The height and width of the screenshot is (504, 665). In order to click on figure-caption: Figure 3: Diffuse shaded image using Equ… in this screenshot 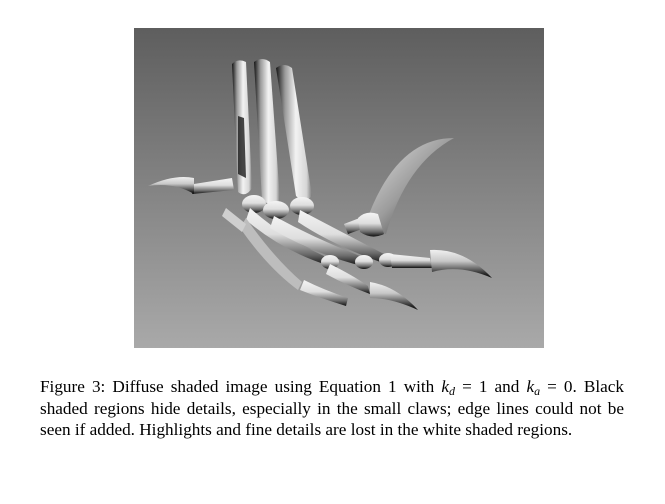, I will do `click(332, 408)`.